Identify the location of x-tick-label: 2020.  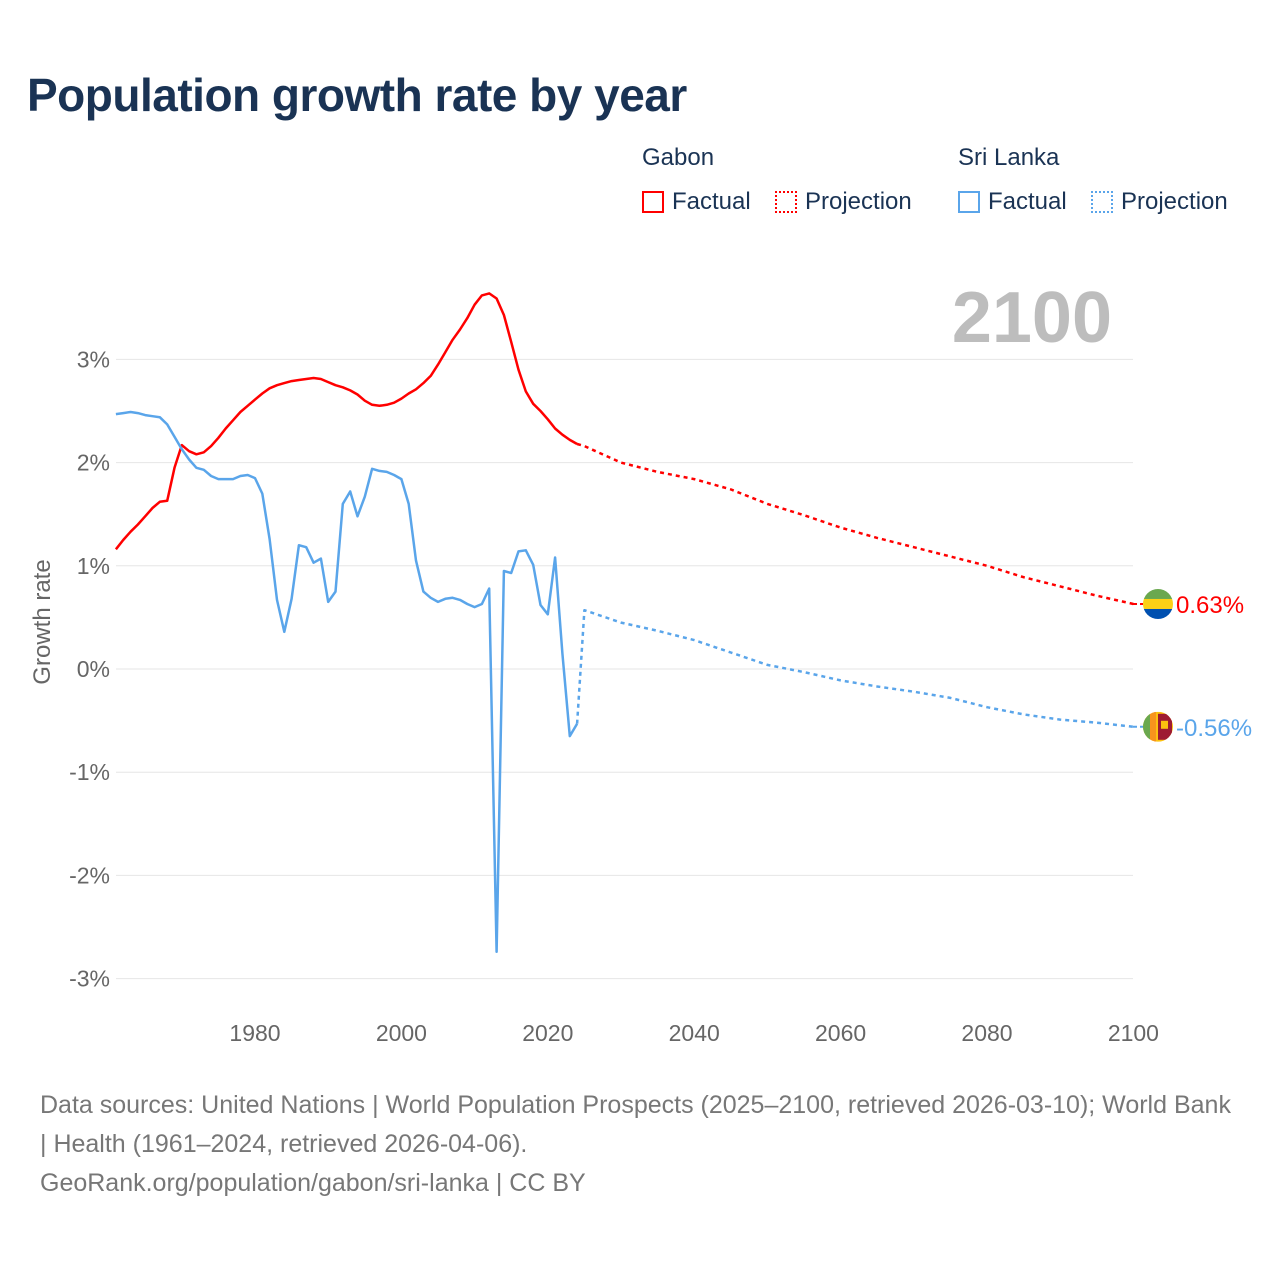
(547, 1033).